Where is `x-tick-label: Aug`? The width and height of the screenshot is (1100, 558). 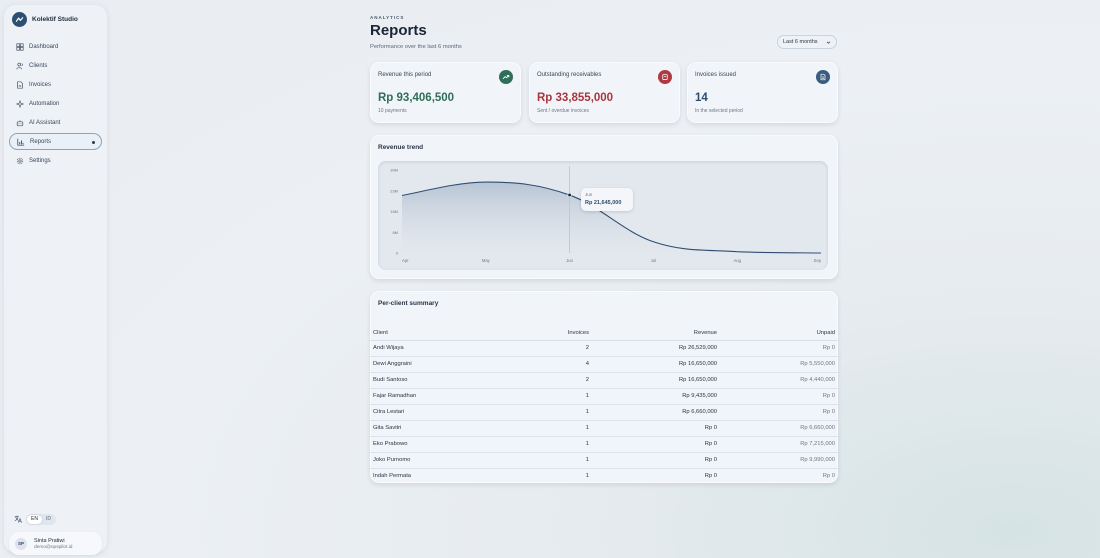 x-tick-label: Aug is located at coordinates (737, 260).